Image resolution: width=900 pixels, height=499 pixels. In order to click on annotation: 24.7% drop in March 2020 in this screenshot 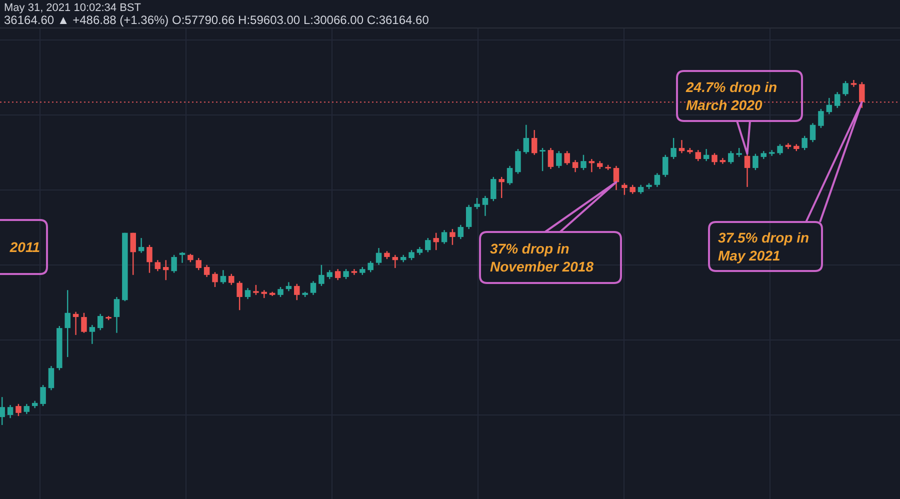, I will do `click(731, 96)`.